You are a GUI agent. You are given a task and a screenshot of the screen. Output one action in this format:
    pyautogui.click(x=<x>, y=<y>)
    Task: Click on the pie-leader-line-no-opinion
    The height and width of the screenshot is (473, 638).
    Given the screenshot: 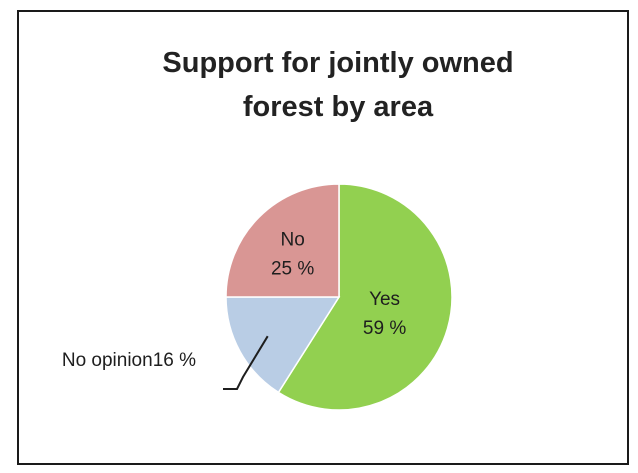 What is the action you would take?
    pyautogui.click(x=246, y=362)
    